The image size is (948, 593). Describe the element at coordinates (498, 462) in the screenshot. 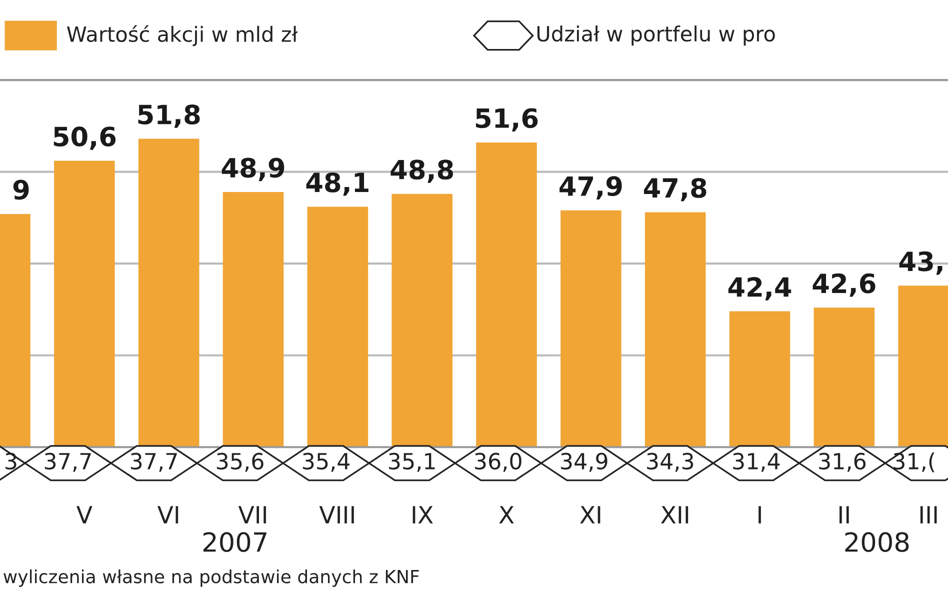

I see `data-label: 36,0` at that location.